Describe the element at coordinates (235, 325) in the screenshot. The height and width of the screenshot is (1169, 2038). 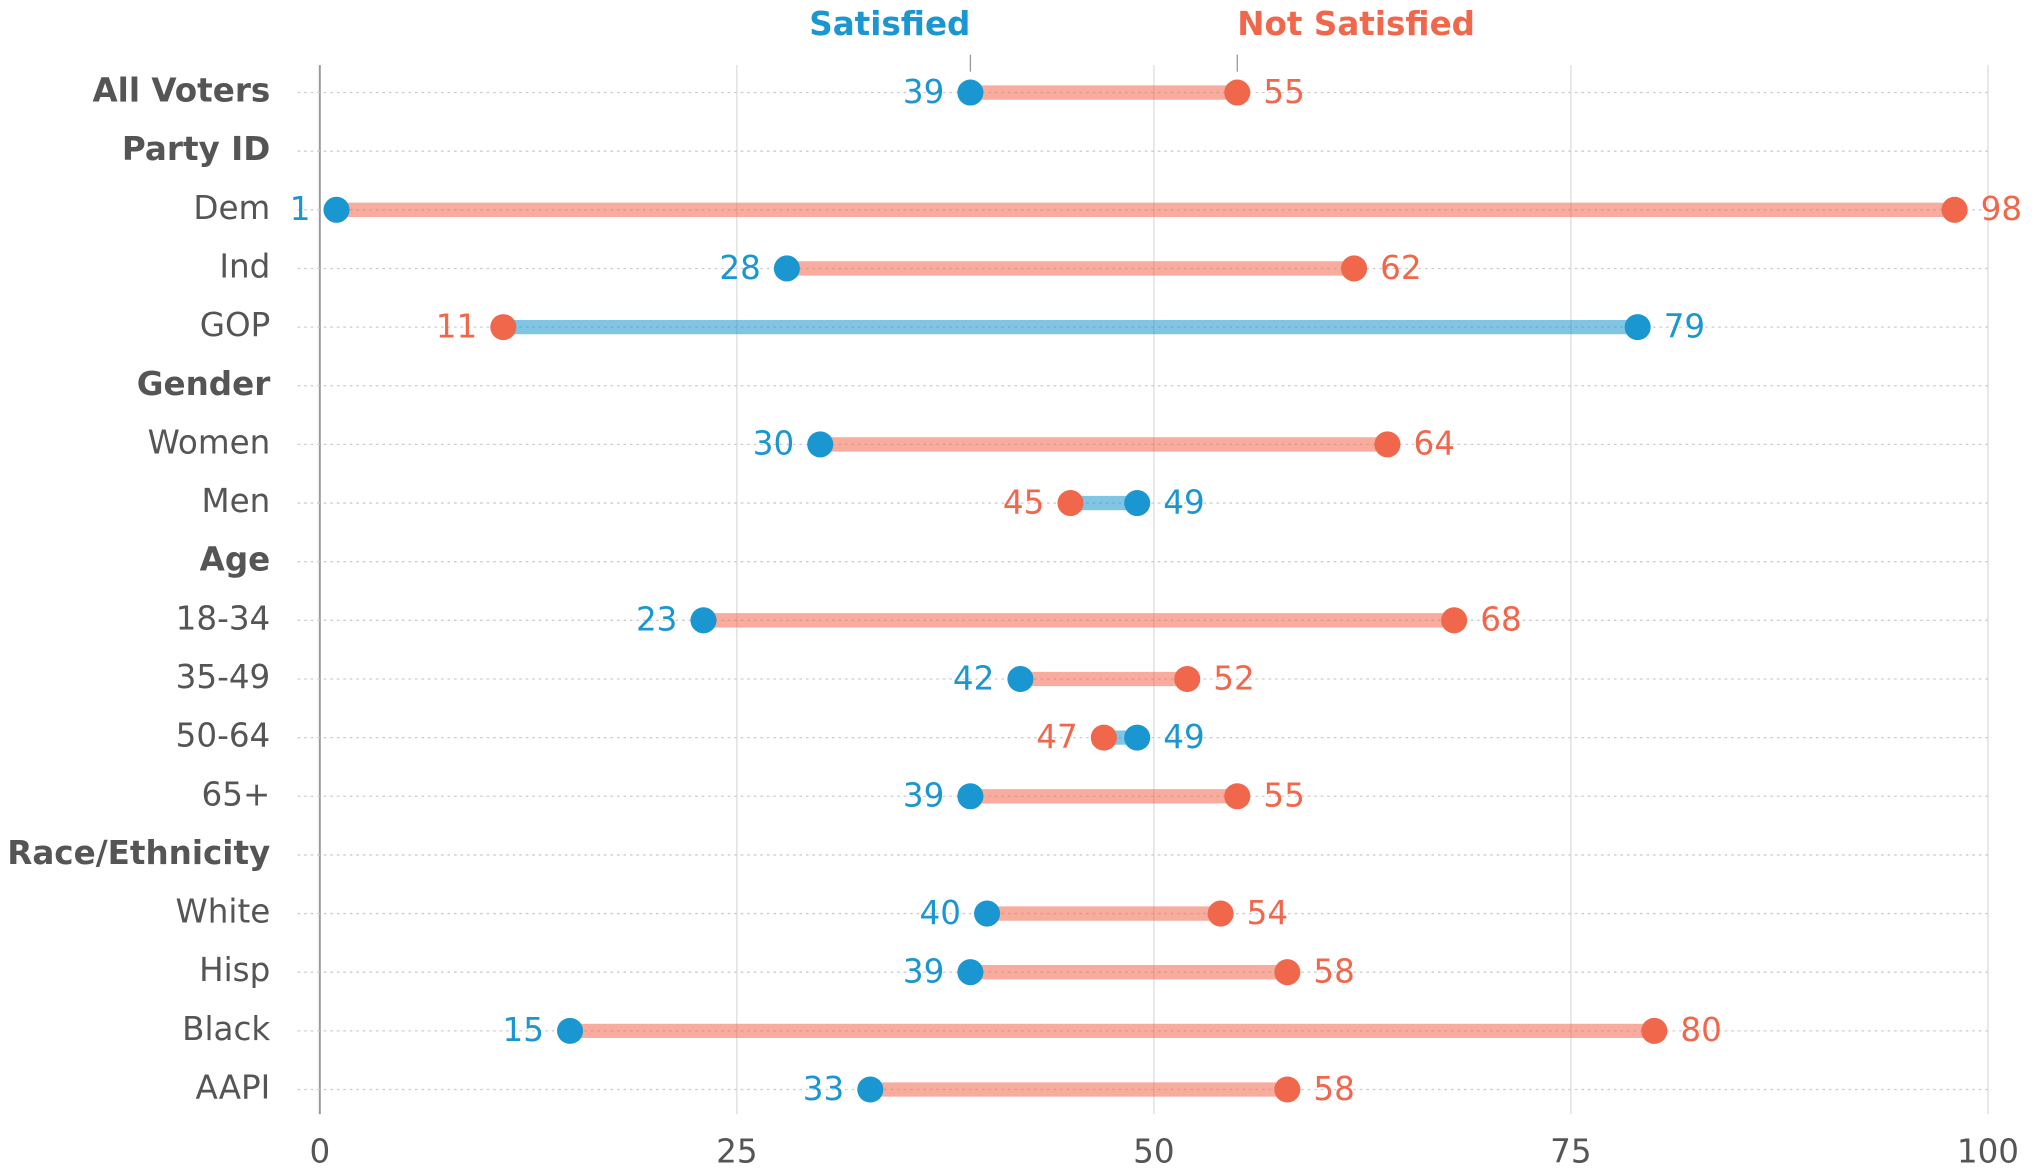
I see `category-label: GOP` at that location.